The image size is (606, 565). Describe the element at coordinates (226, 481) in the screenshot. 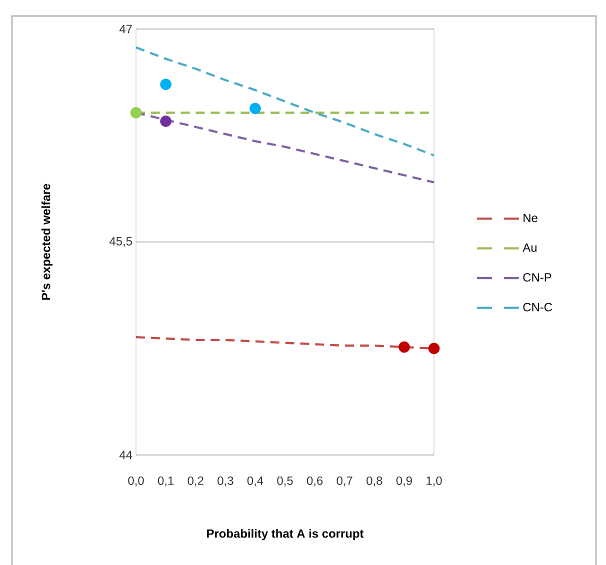

I see `x-tick-label: 0,3` at that location.